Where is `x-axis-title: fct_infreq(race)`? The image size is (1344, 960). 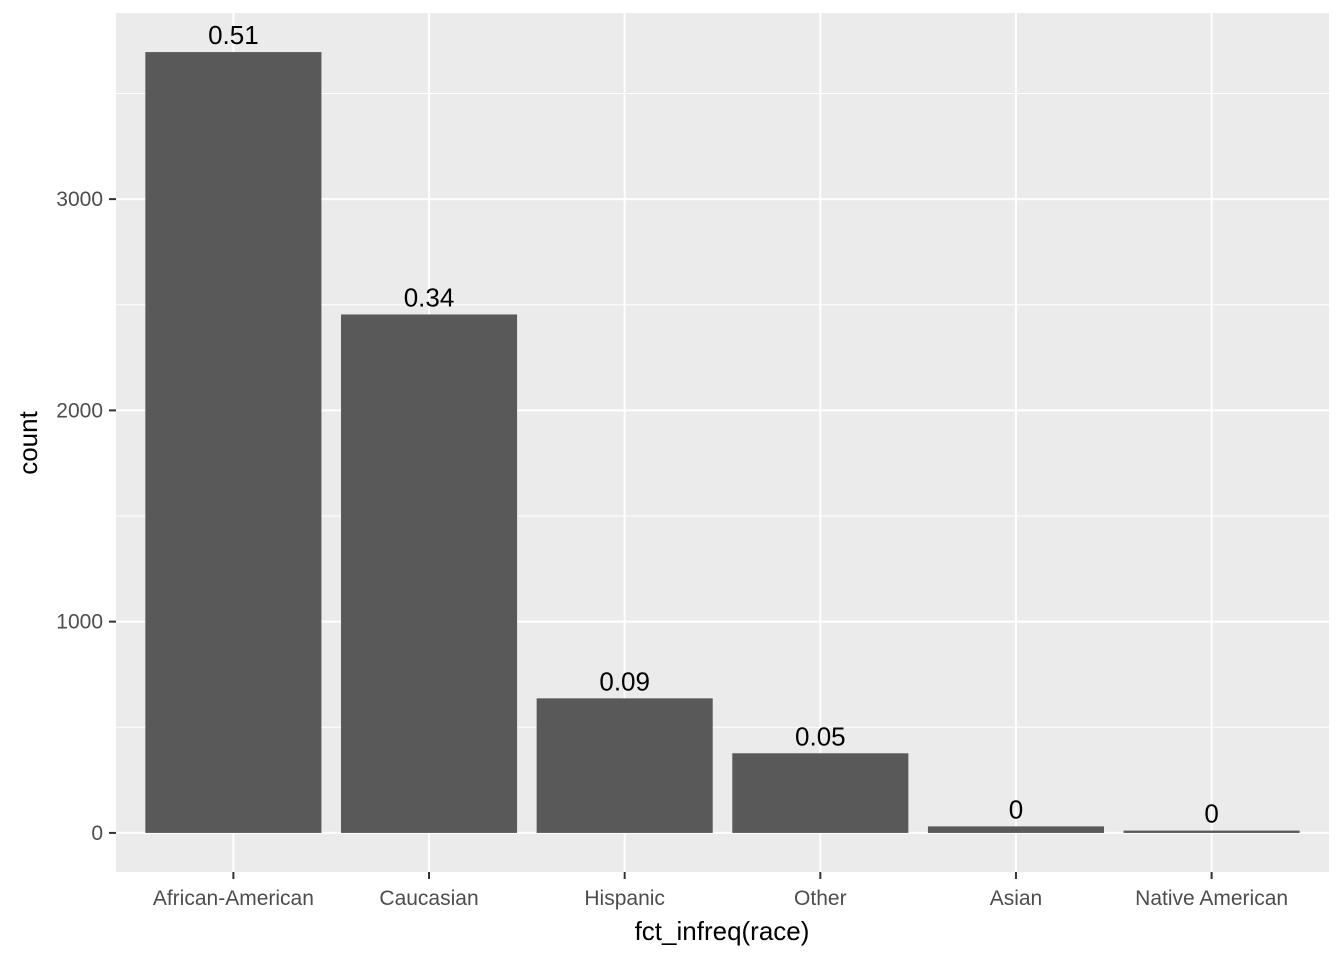 x-axis-title: fct_infreq(race) is located at coordinates (722, 931).